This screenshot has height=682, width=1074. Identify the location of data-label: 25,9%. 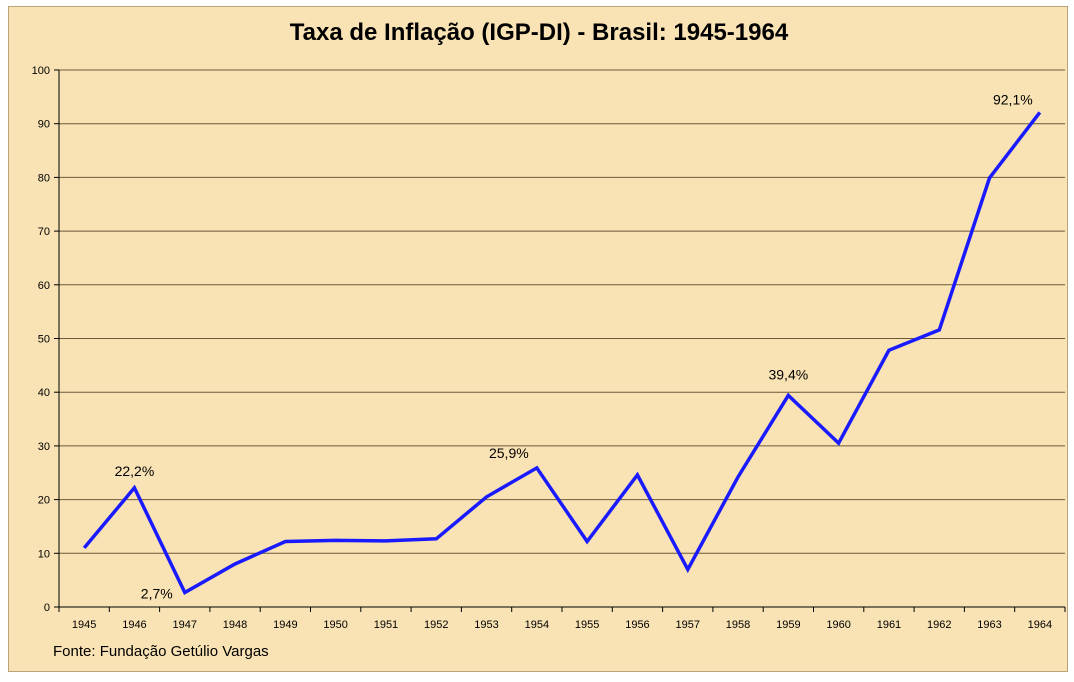
(509, 453).